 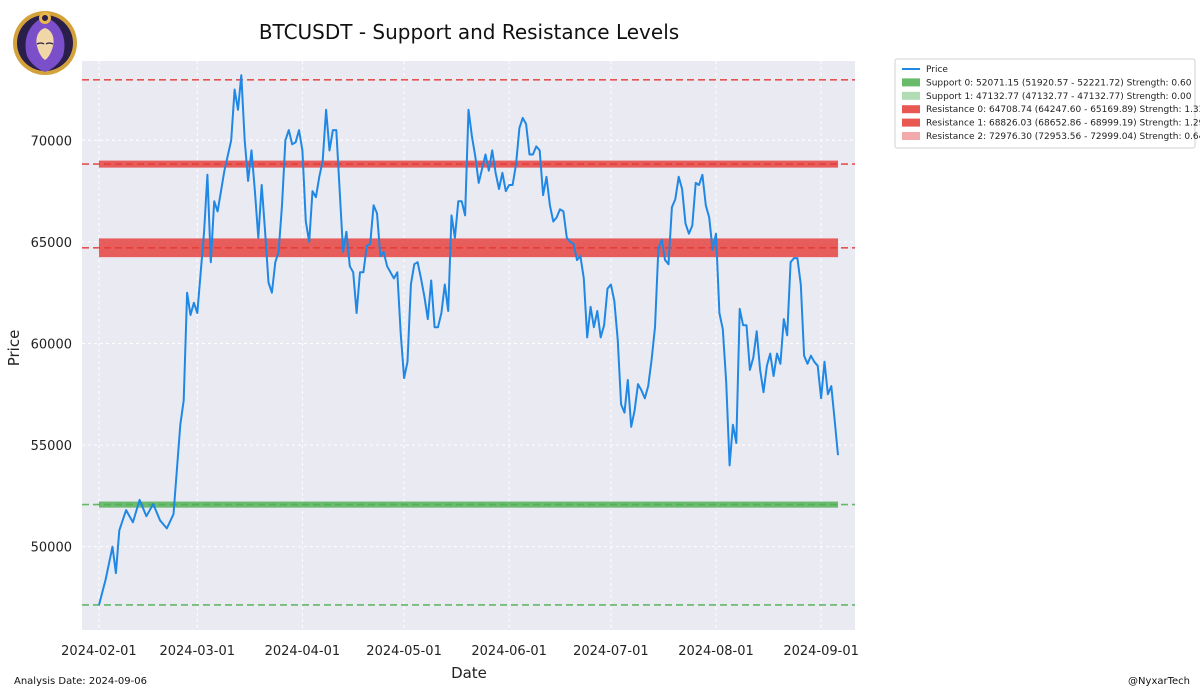 I want to click on legend-frame, so click(x=1045, y=103).